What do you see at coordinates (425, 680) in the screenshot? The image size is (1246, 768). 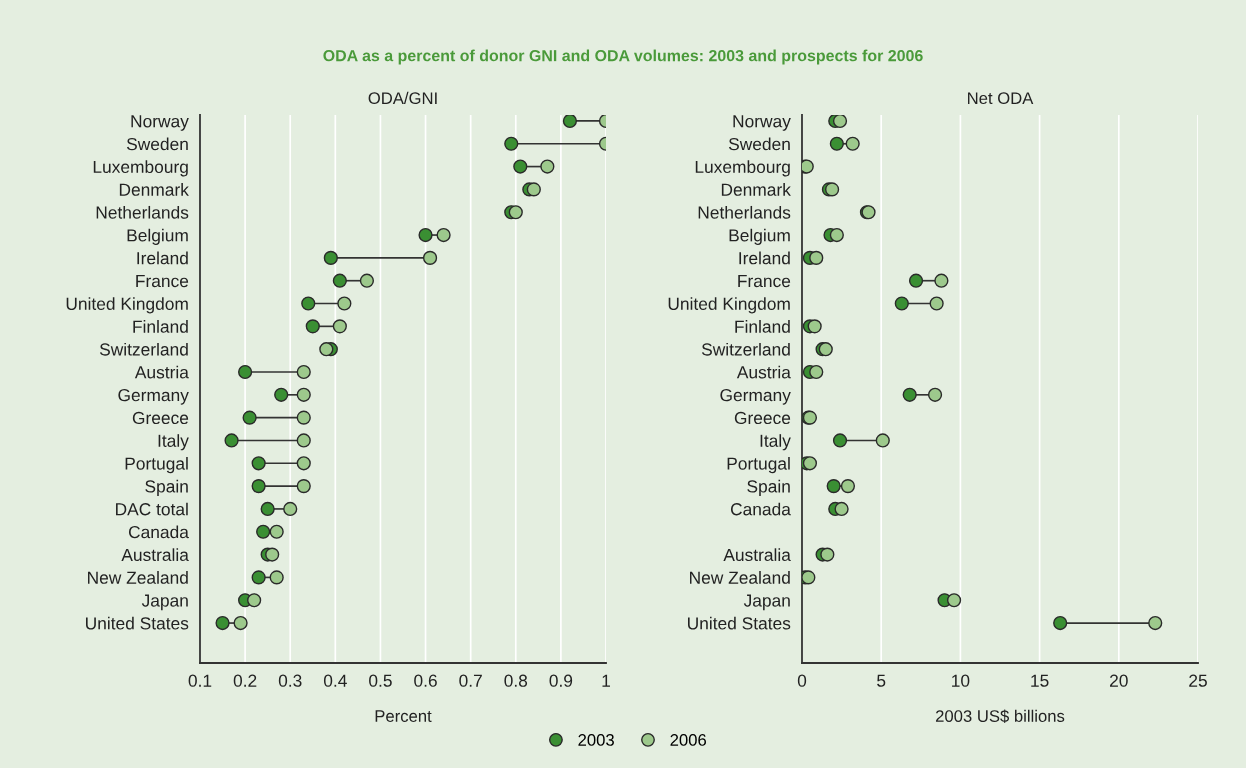 I see `x-tick-label: 0.6` at bounding box center [425, 680].